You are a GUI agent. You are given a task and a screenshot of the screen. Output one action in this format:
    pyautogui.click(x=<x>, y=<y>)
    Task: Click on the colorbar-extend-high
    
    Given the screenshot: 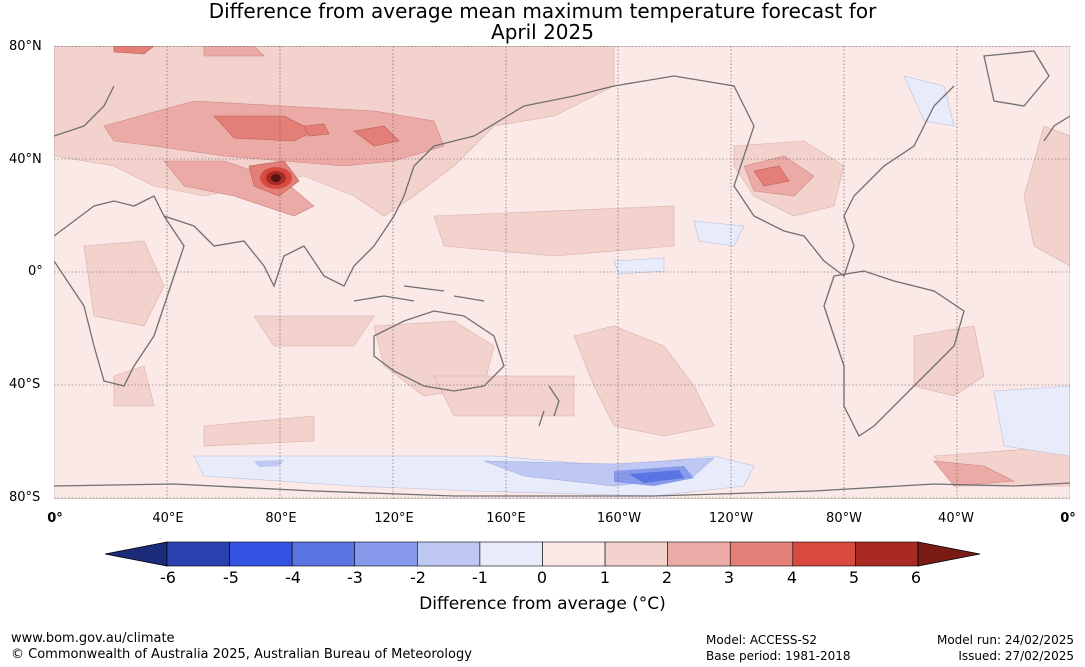 What is the action you would take?
    pyautogui.click(x=948, y=554)
    